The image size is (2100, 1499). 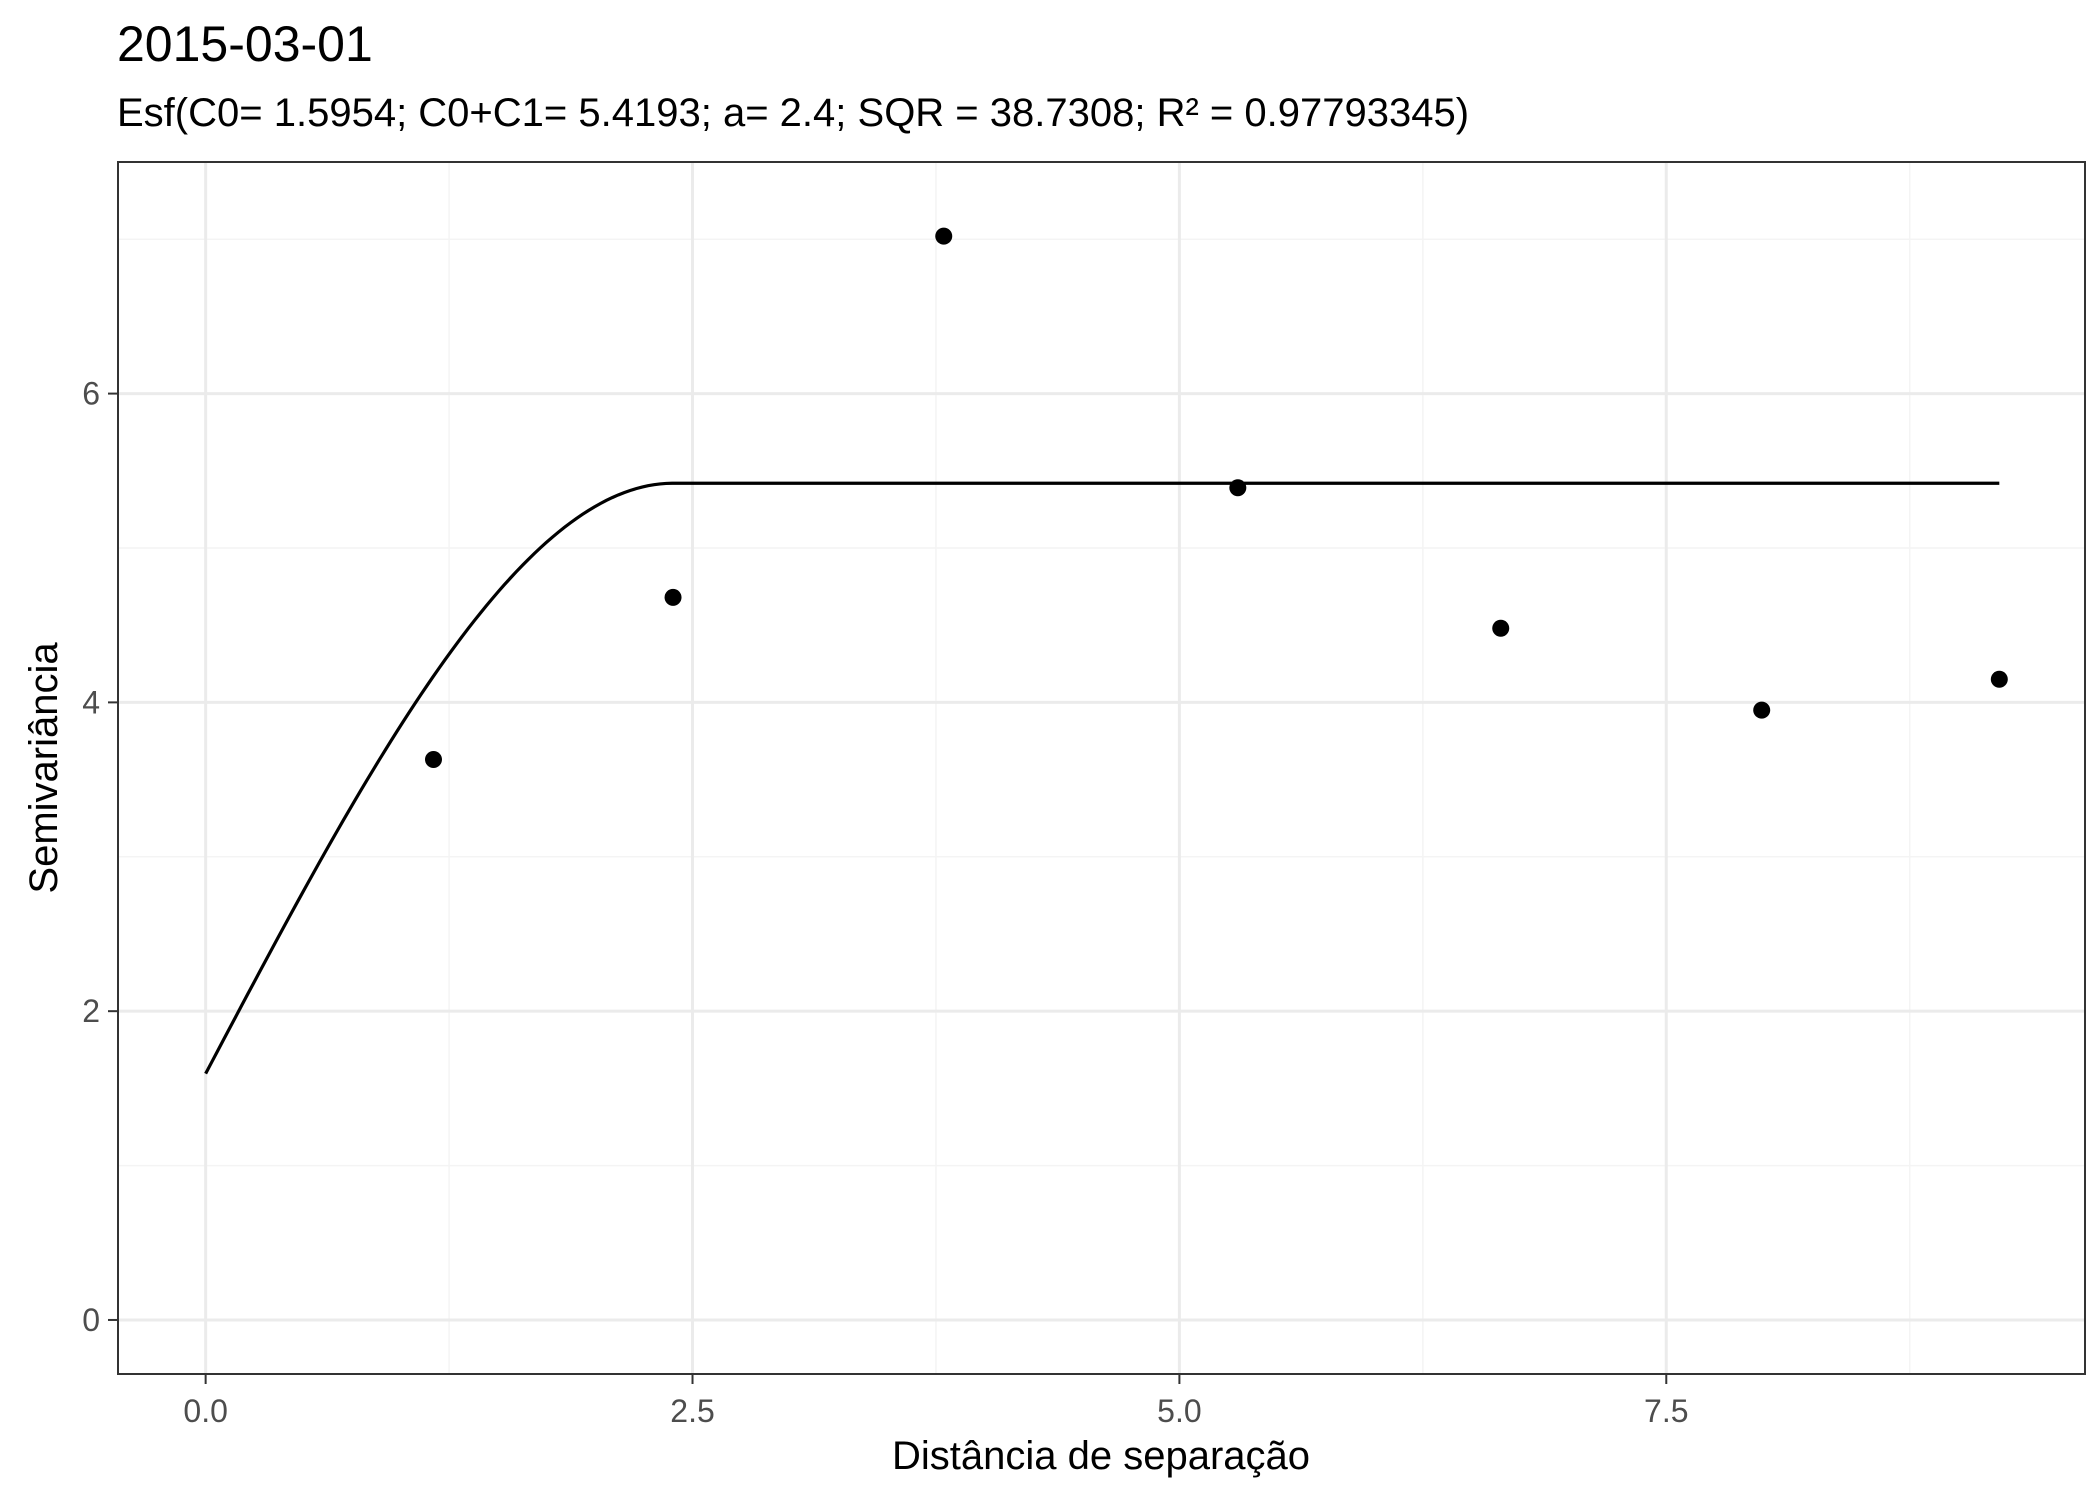 What do you see at coordinates (205, 1411) in the screenshot?
I see `x-tick-label: 0.0` at bounding box center [205, 1411].